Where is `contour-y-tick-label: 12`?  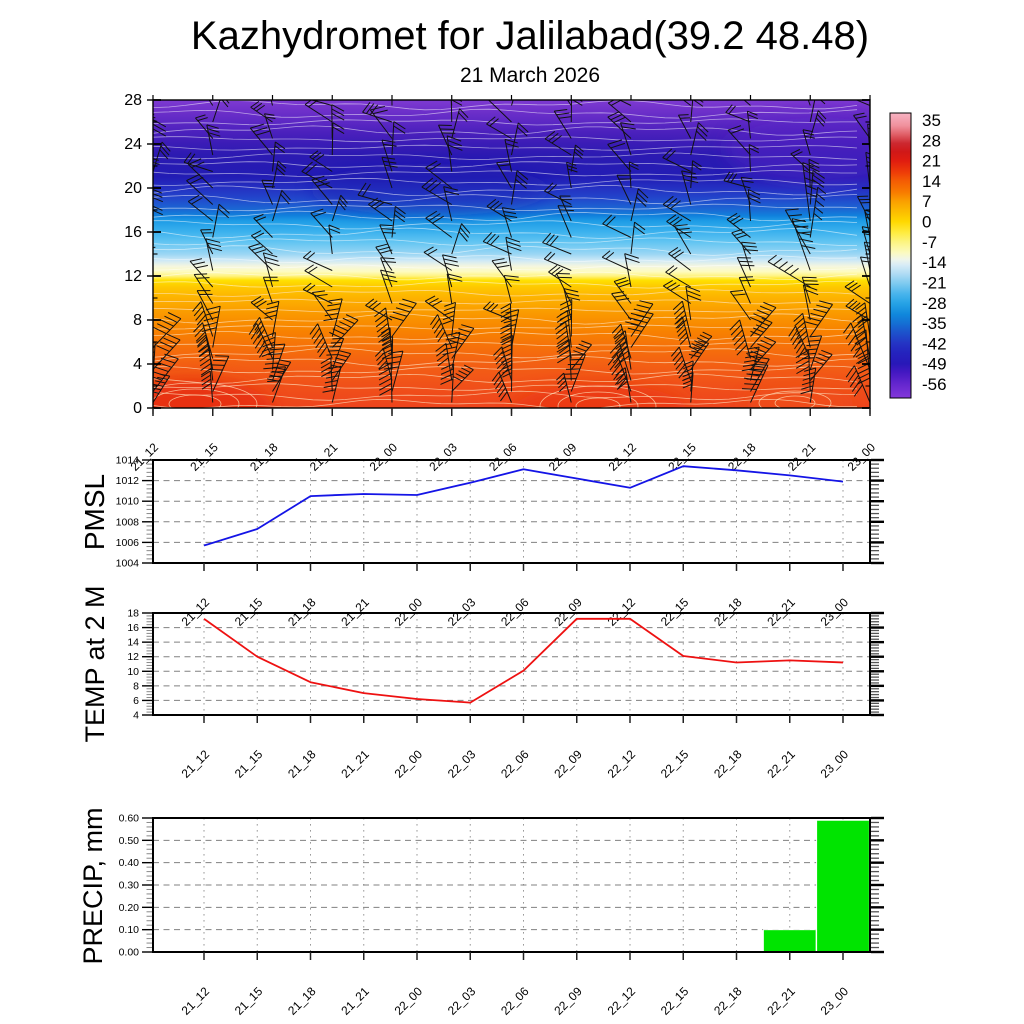
contour-y-tick-label: 12 is located at coordinates (133, 276).